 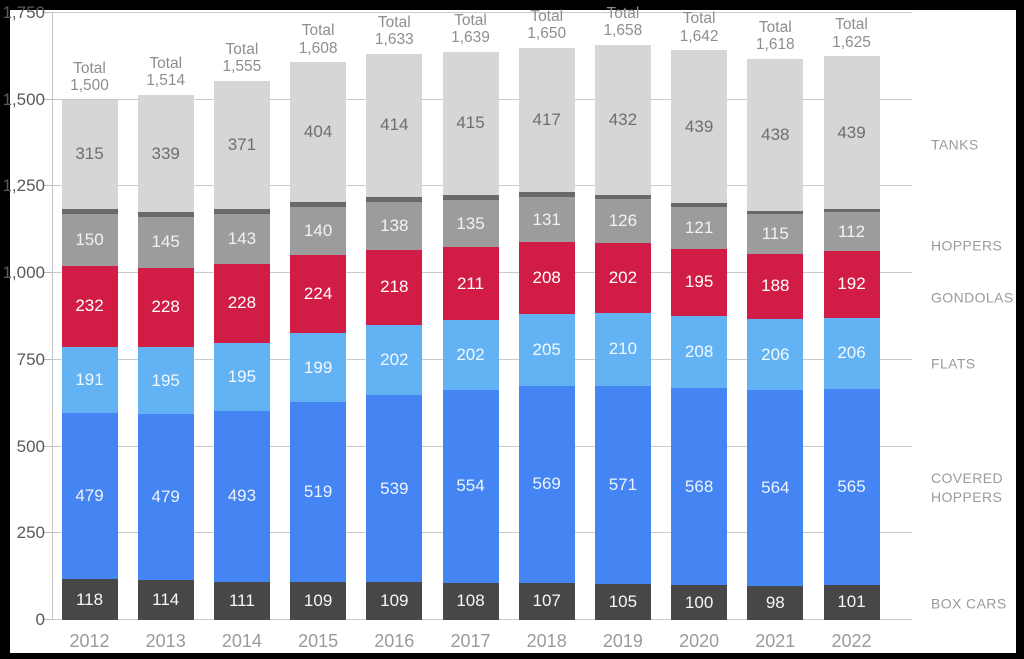 I want to click on segment-value-label: 108, so click(x=470, y=601).